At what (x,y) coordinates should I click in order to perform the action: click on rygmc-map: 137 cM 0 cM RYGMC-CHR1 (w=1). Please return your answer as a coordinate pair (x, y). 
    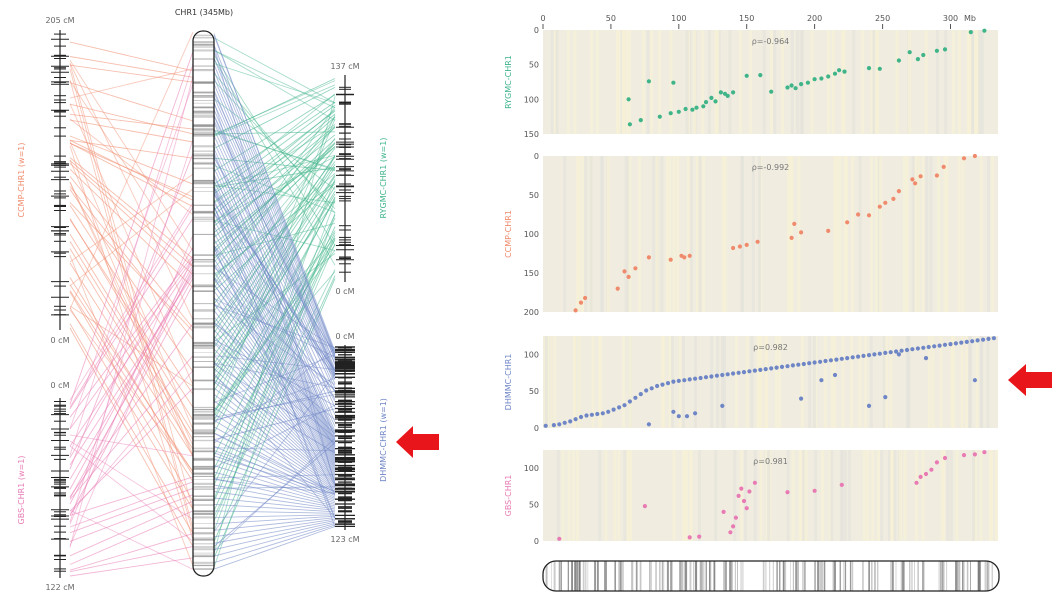
    Looking at the image, I should click on (359, 179).